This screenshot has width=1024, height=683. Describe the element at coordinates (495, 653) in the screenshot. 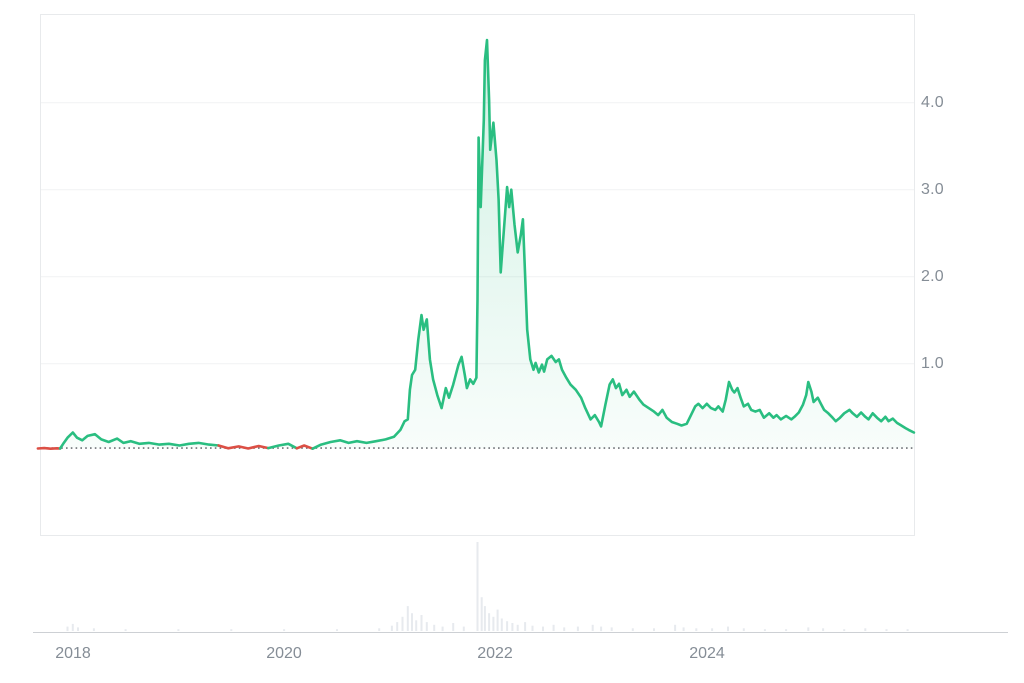

I see `x-axis-label: 2022` at that location.